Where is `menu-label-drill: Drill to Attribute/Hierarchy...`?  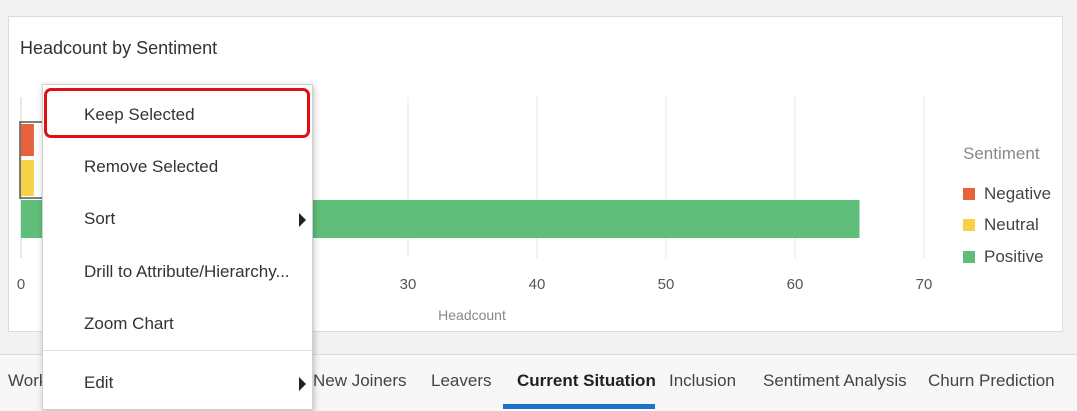 menu-label-drill: Drill to Attribute/Hierarchy... is located at coordinates (187, 271).